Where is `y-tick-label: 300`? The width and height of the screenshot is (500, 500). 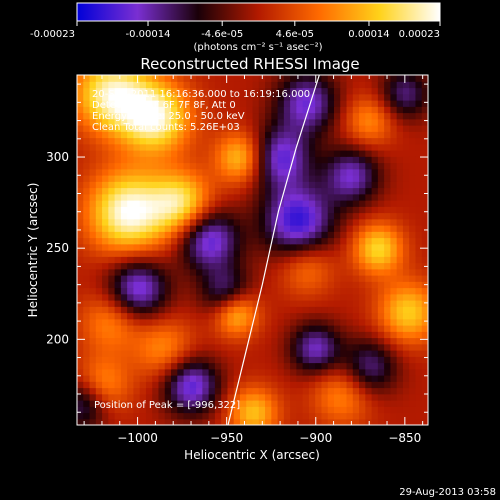 y-tick-label: 300 is located at coordinates (57, 157).